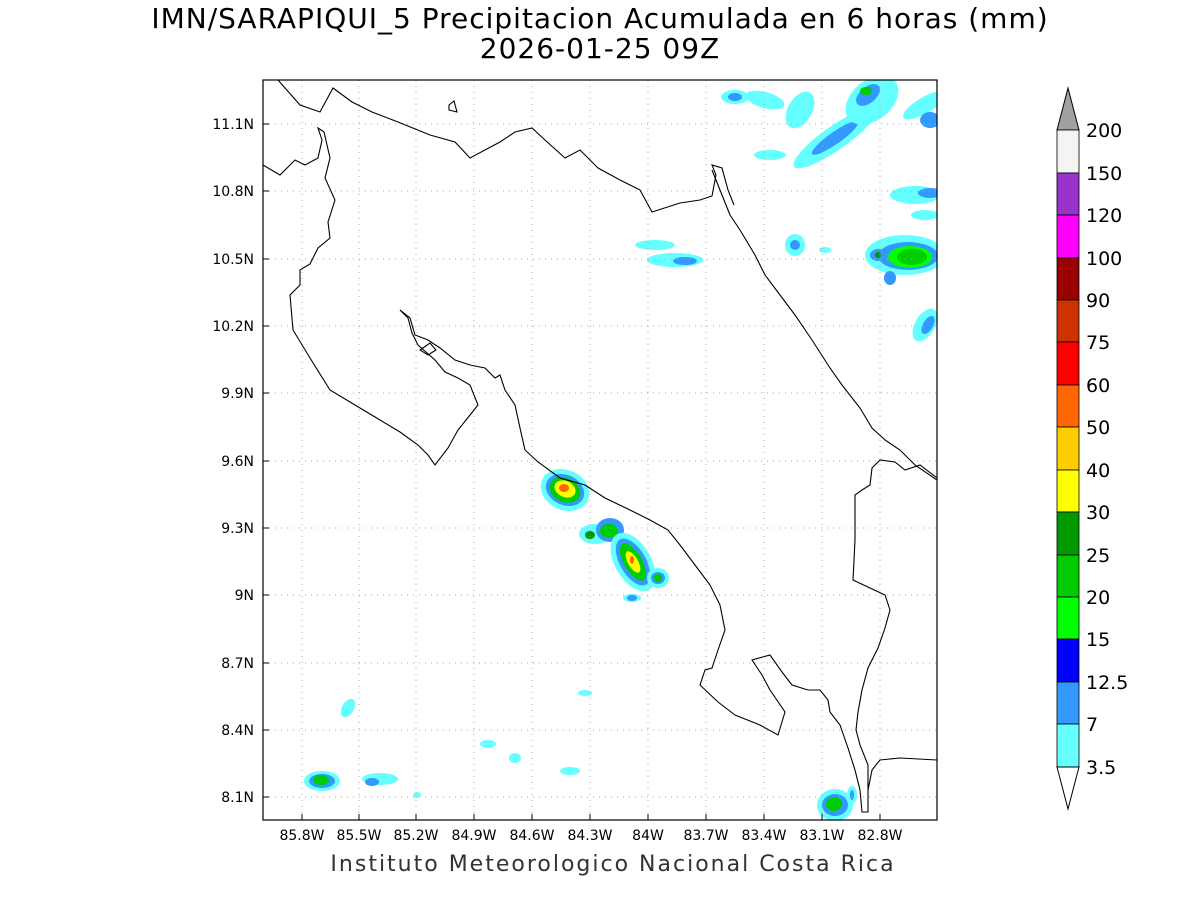  What do you see at coordinates (301, 836) in the screenshot?
I see `lon-label: 85.8W` at bounding box center [301, 836].